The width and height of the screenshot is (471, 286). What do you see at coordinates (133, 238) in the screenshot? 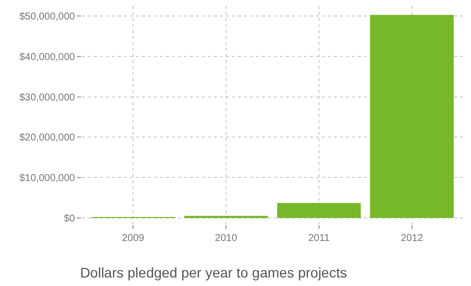
I see `x-tick-label: 2009` at bounding box center [133, 238].